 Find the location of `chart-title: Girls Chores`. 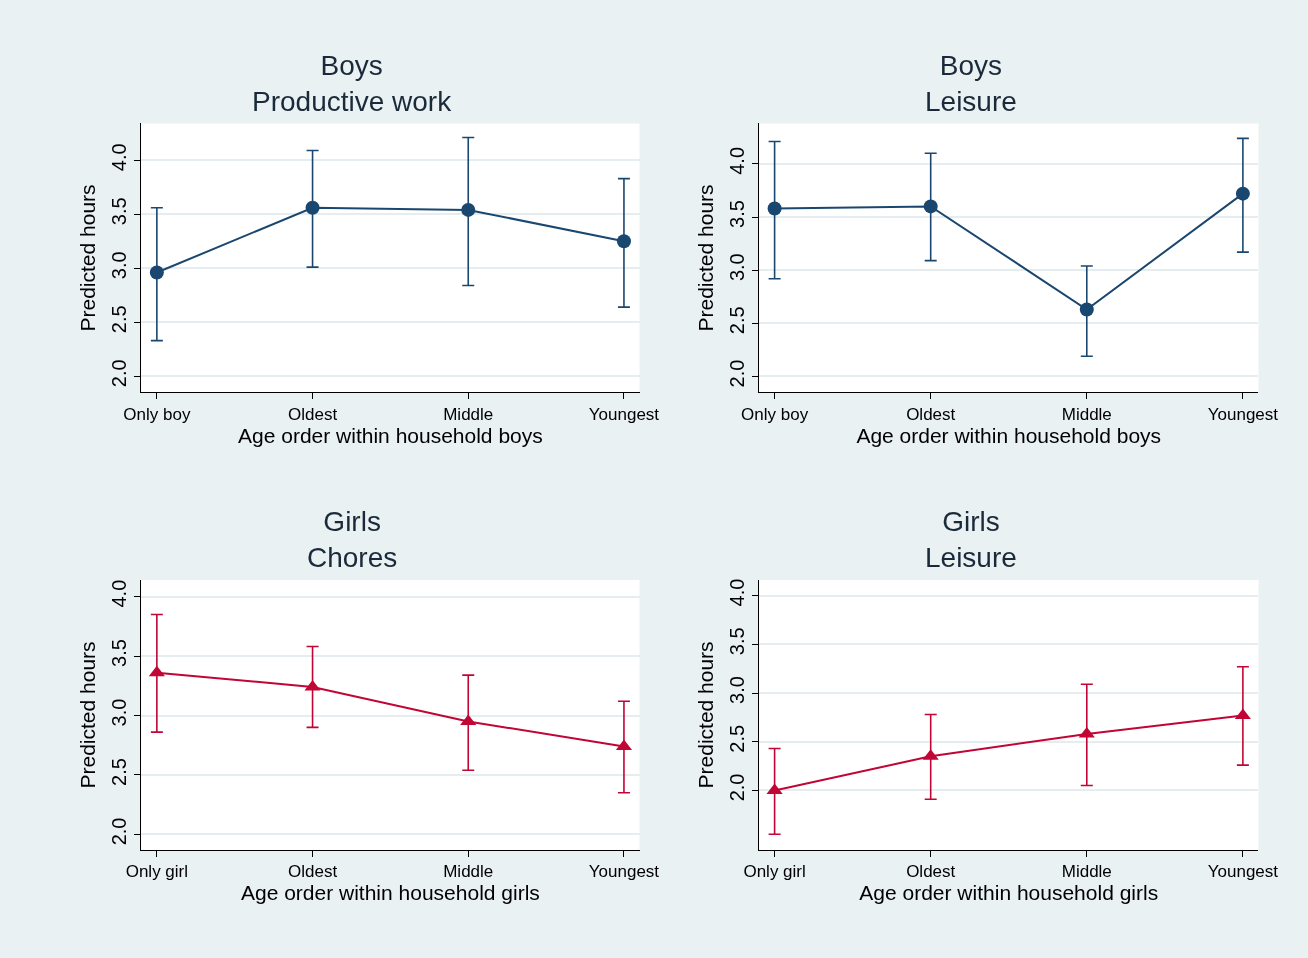

chart-title: Girls Chores is located at coordinates (352, 539).